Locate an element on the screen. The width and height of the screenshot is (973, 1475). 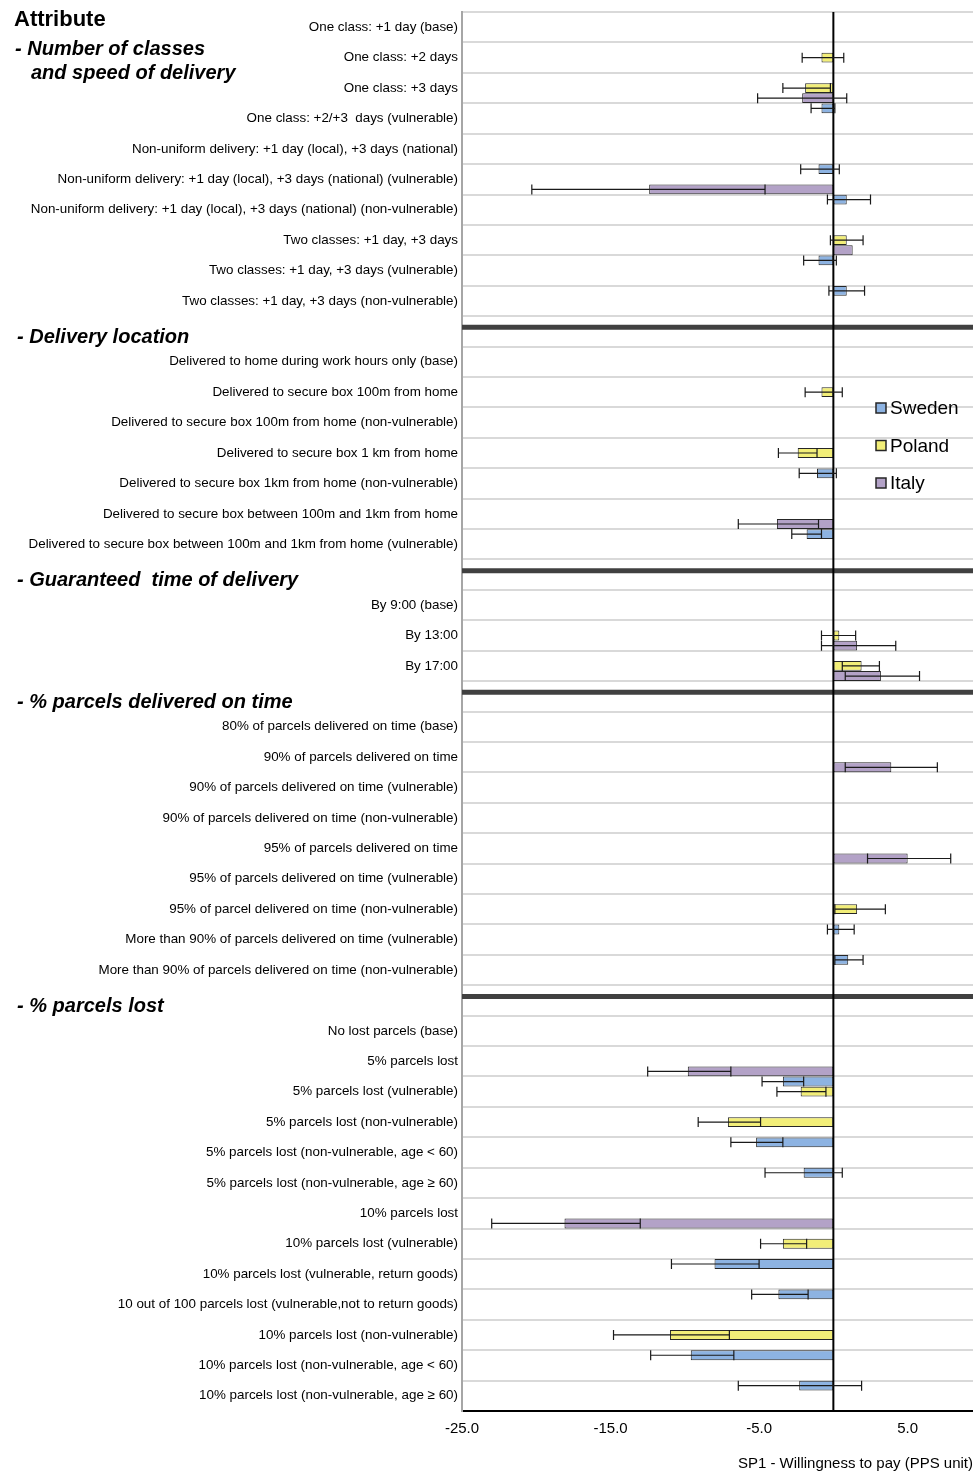
y-tick-label: One class: +2/+3 days (vulnerable) is located at coordinates (352, 118).